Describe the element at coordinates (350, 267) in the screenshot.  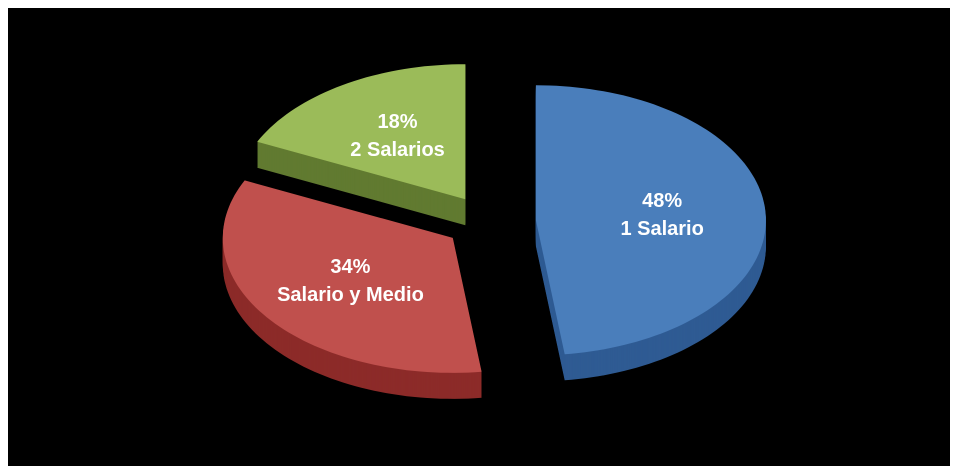
I see `data-label: 34%` at that location.